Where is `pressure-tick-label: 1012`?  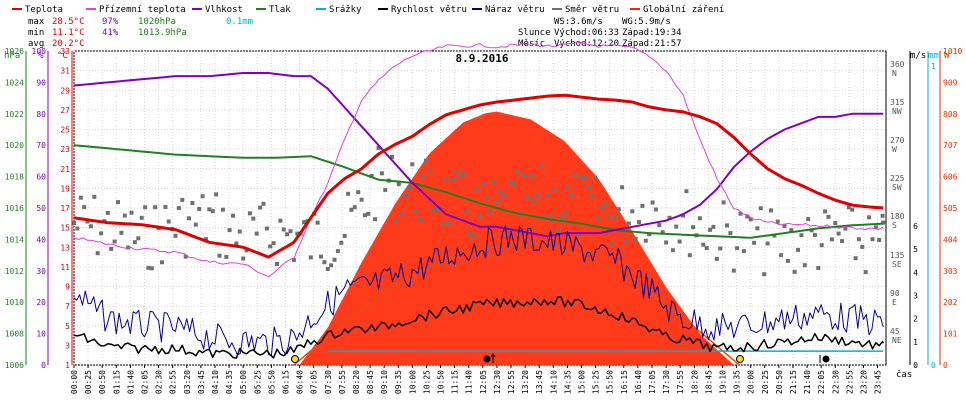 pressure-tick-label: 1012 is located at coordinates (14, 271).